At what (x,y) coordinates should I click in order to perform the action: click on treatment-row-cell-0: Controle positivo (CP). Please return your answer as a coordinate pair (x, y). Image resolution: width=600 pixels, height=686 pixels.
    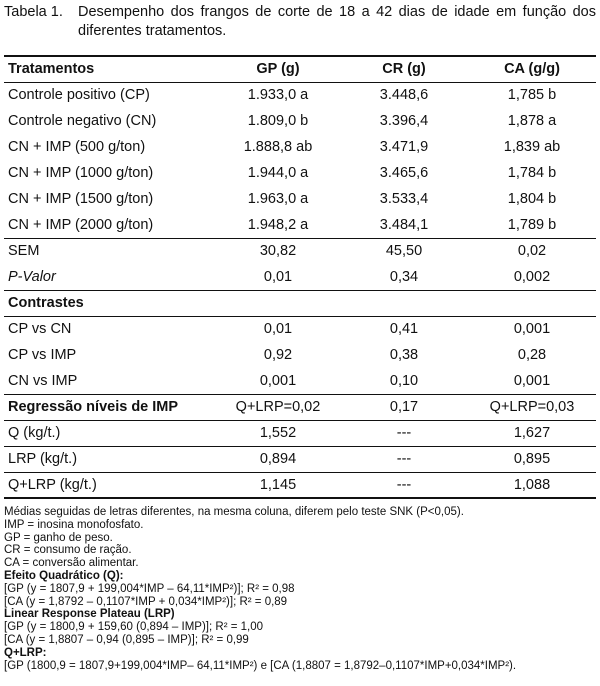
    Looking at the image, I should click on (79, 95).